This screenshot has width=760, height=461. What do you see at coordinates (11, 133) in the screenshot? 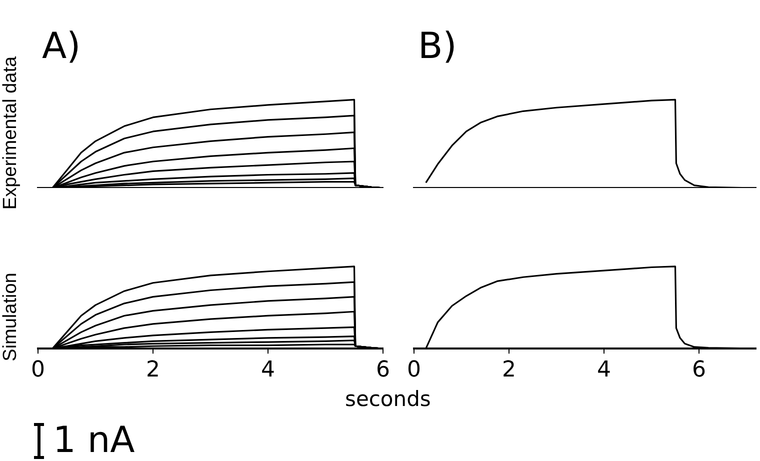
I see `y-axis-title: Experimental data` at bounding box center [11, 133].